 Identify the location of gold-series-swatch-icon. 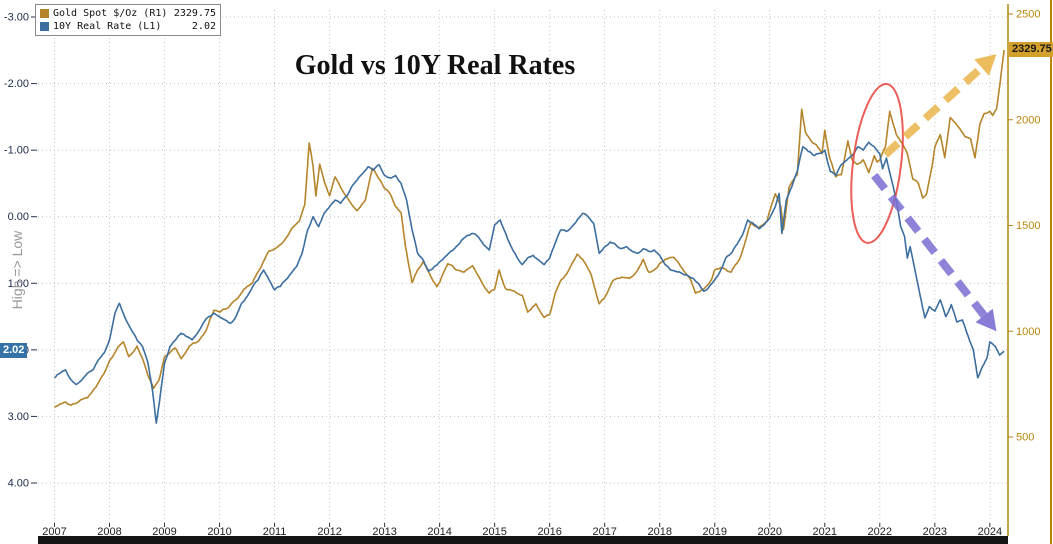
(44, 13).